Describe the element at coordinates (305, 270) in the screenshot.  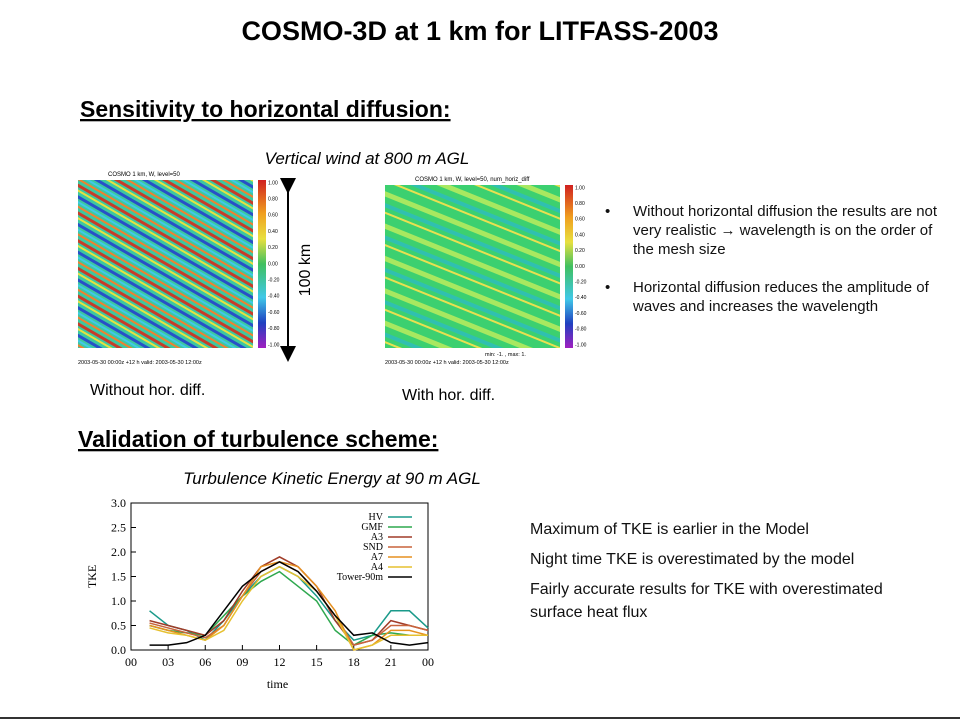
I see `scale-label: 100 km` at that location.